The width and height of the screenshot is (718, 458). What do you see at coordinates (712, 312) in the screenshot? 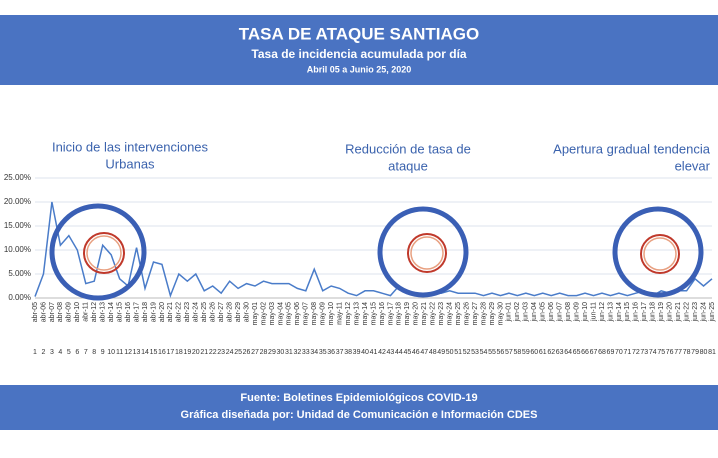
I see `x-tick-label: jun-25` at bounding box center [712, 312].